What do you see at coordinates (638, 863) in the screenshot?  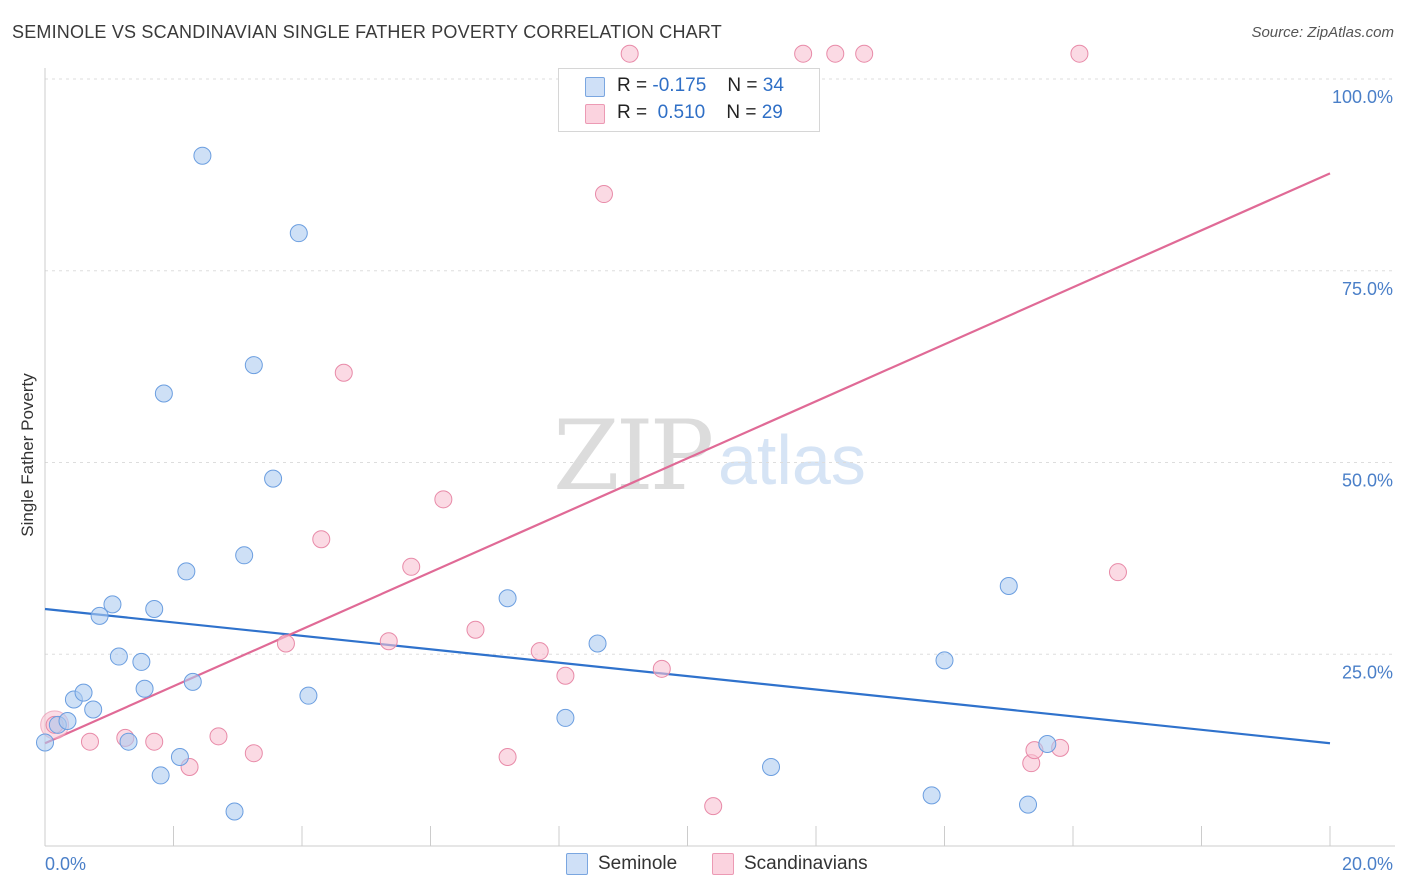 I see `legend-label-seminole: Seminole` at bounding box center [638, 863].